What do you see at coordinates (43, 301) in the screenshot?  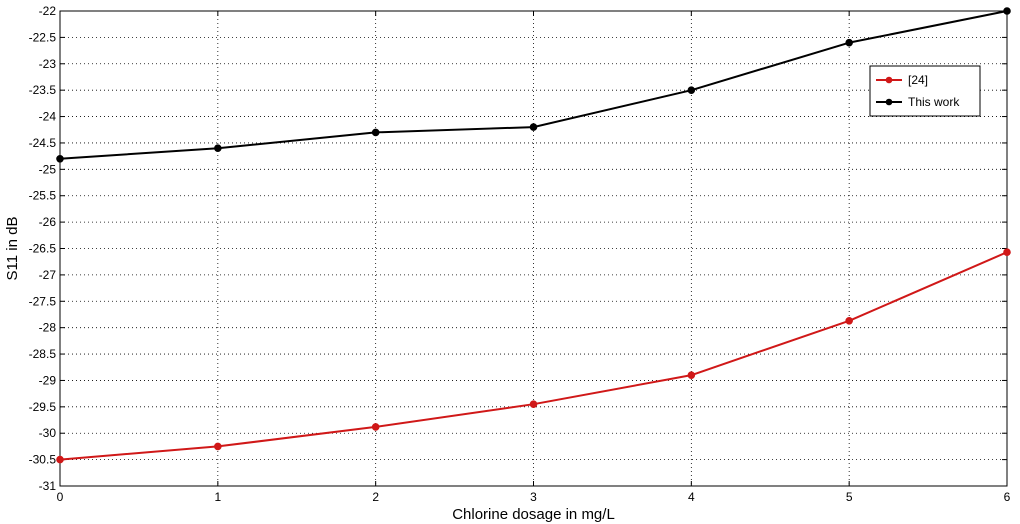 I see `y-tick-label: -27.5` at bounding box center [43, 301].